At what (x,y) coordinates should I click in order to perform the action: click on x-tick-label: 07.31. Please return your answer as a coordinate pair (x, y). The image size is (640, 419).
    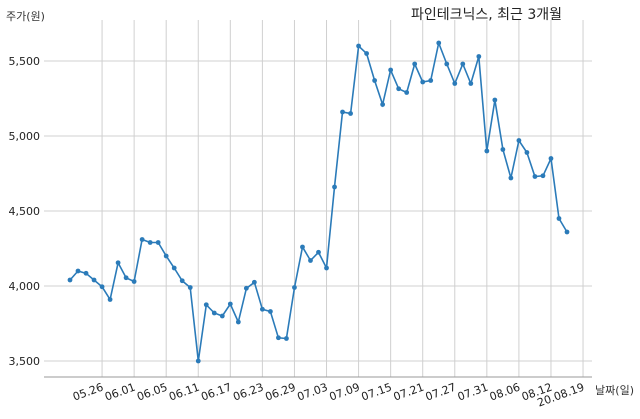
    Looking at the image, I should click on (473, 392).